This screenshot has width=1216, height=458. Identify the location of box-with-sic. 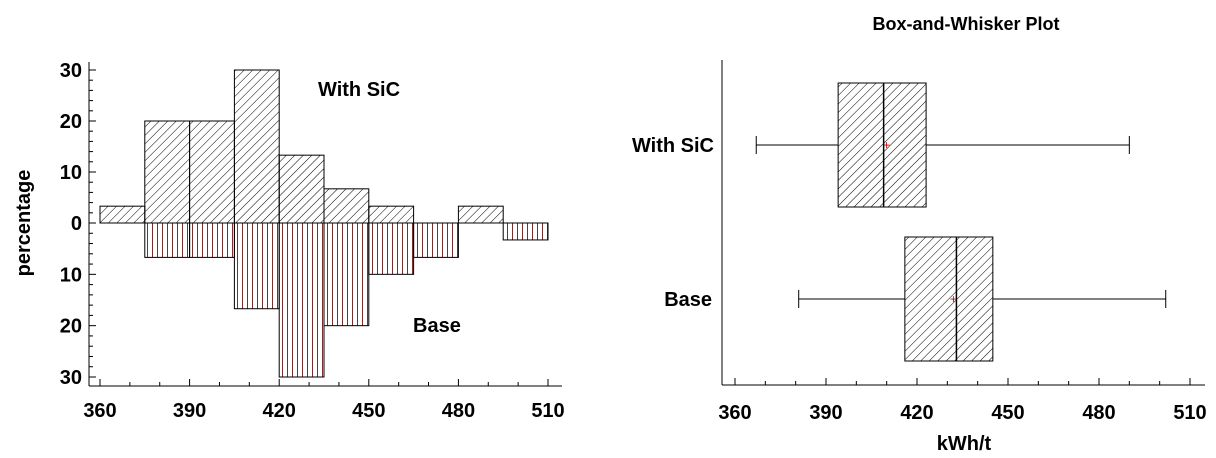
(882, 145).